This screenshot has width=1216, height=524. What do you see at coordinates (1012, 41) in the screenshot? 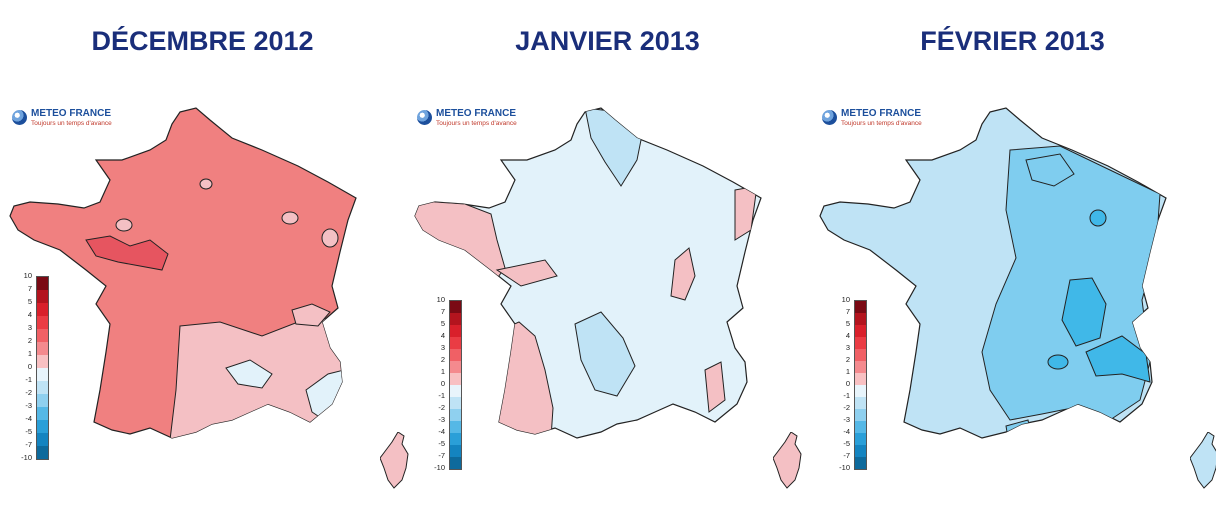
I see `panel-title: FÉVRIER 2013` at bounding box center [1012, 41].